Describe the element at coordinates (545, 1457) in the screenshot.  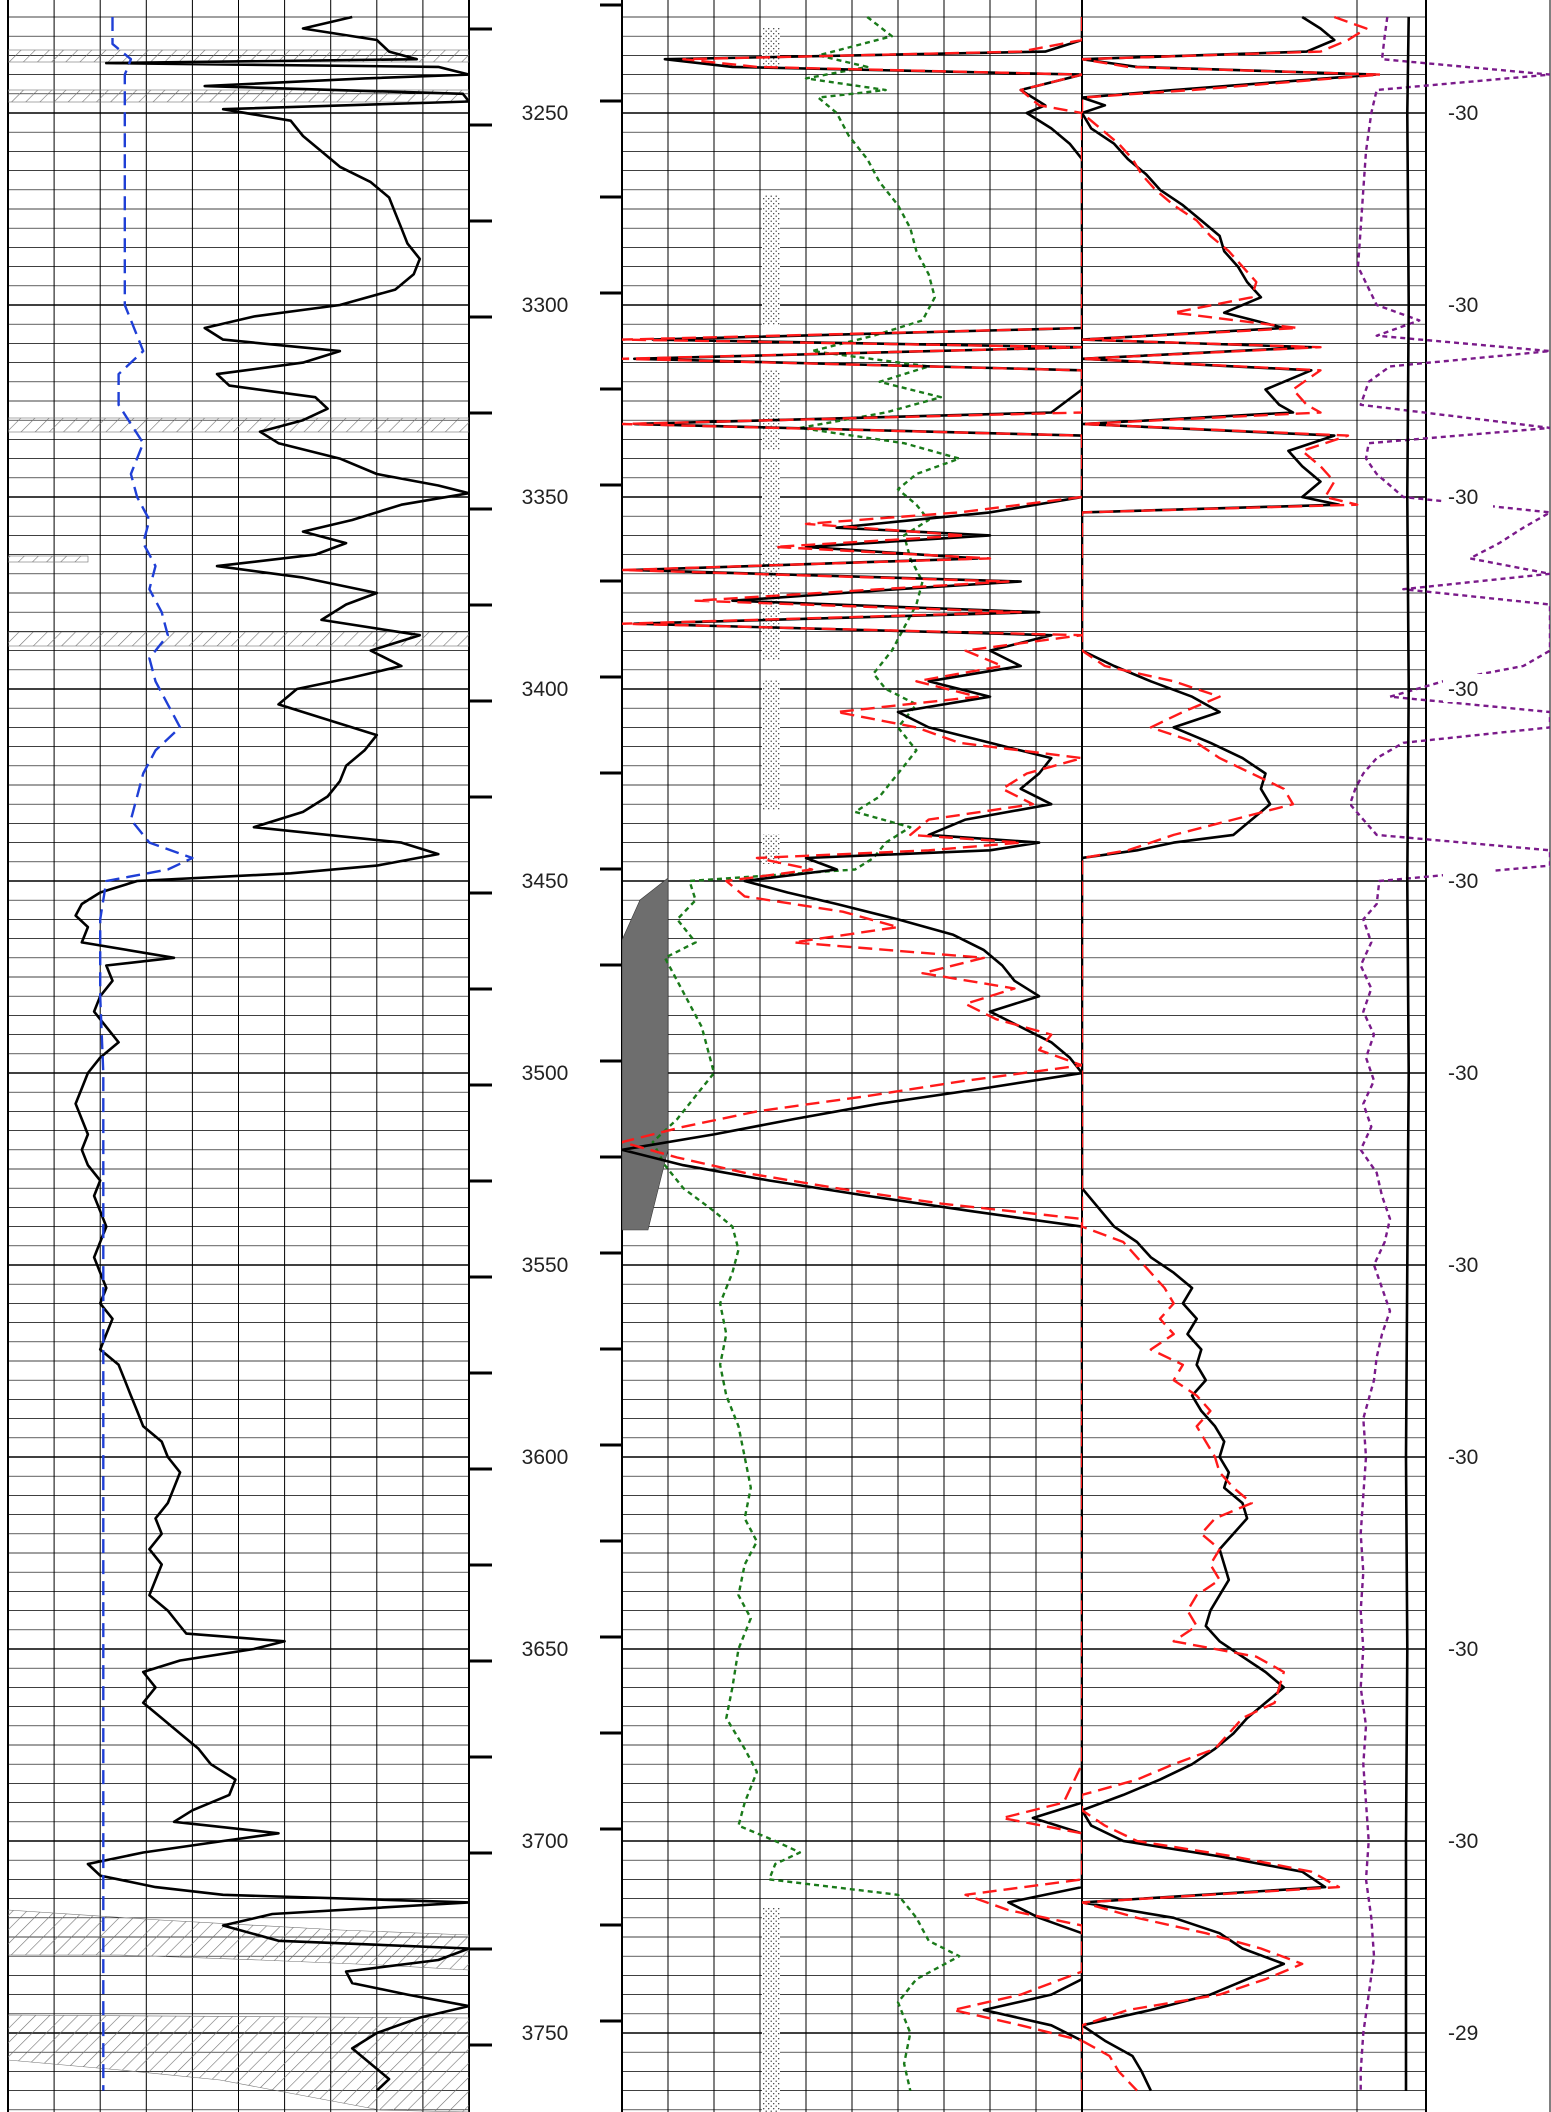
I see `depth-tick-label: 3600` at that location.